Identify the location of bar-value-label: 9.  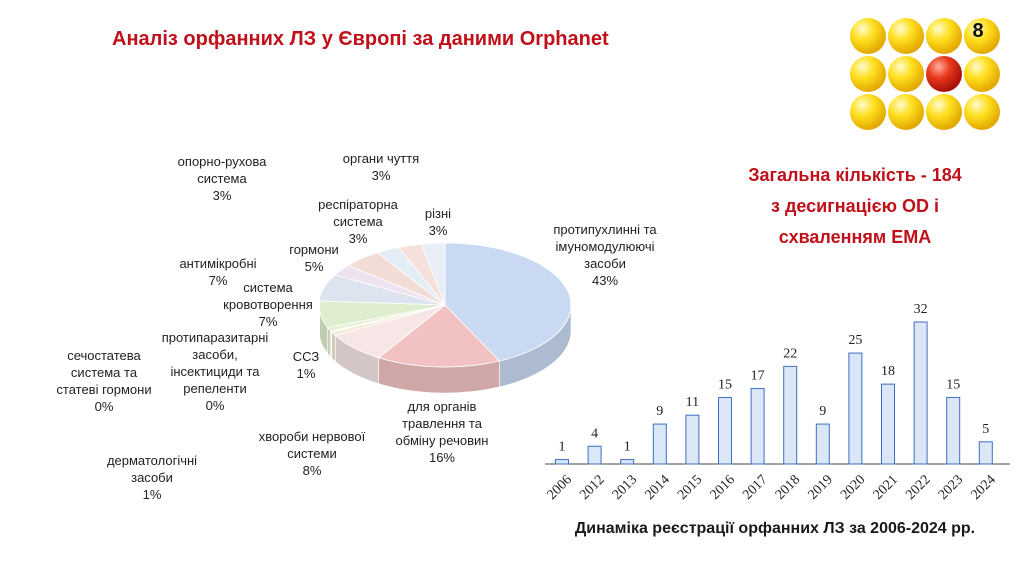
(822, 411).